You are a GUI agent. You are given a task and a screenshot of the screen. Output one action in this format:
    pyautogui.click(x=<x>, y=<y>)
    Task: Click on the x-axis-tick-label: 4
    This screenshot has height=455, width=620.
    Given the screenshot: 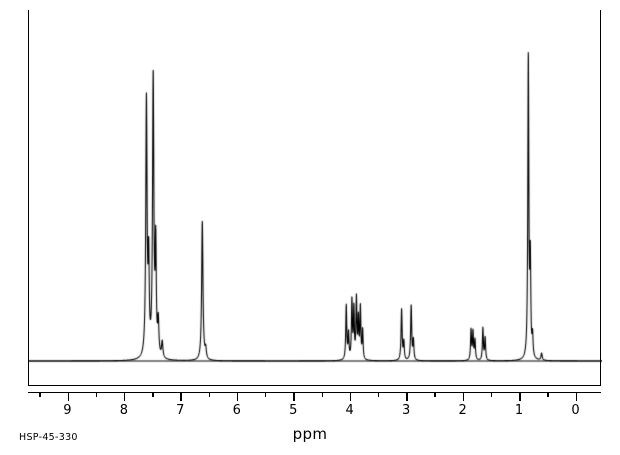 What is the action you would take?
    pyautogui.click(x=350, y=410)
    